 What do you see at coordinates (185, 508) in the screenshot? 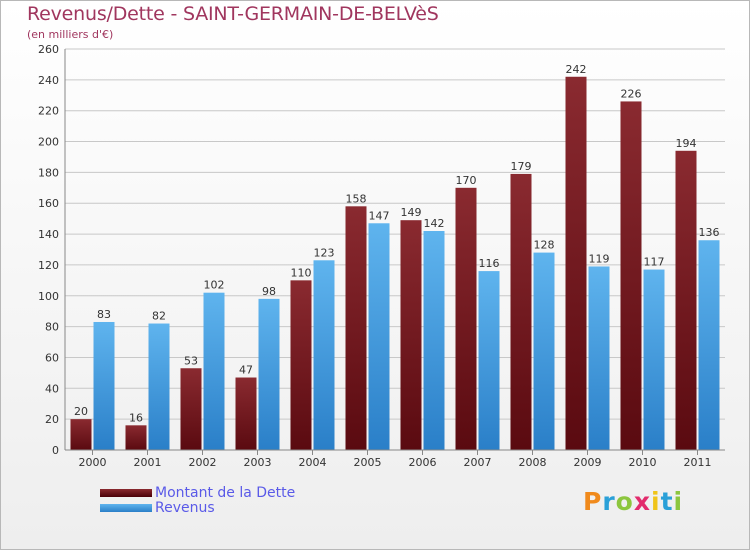
I see `legend-label-revenus: Revenus` at bounding box center [185, 508].